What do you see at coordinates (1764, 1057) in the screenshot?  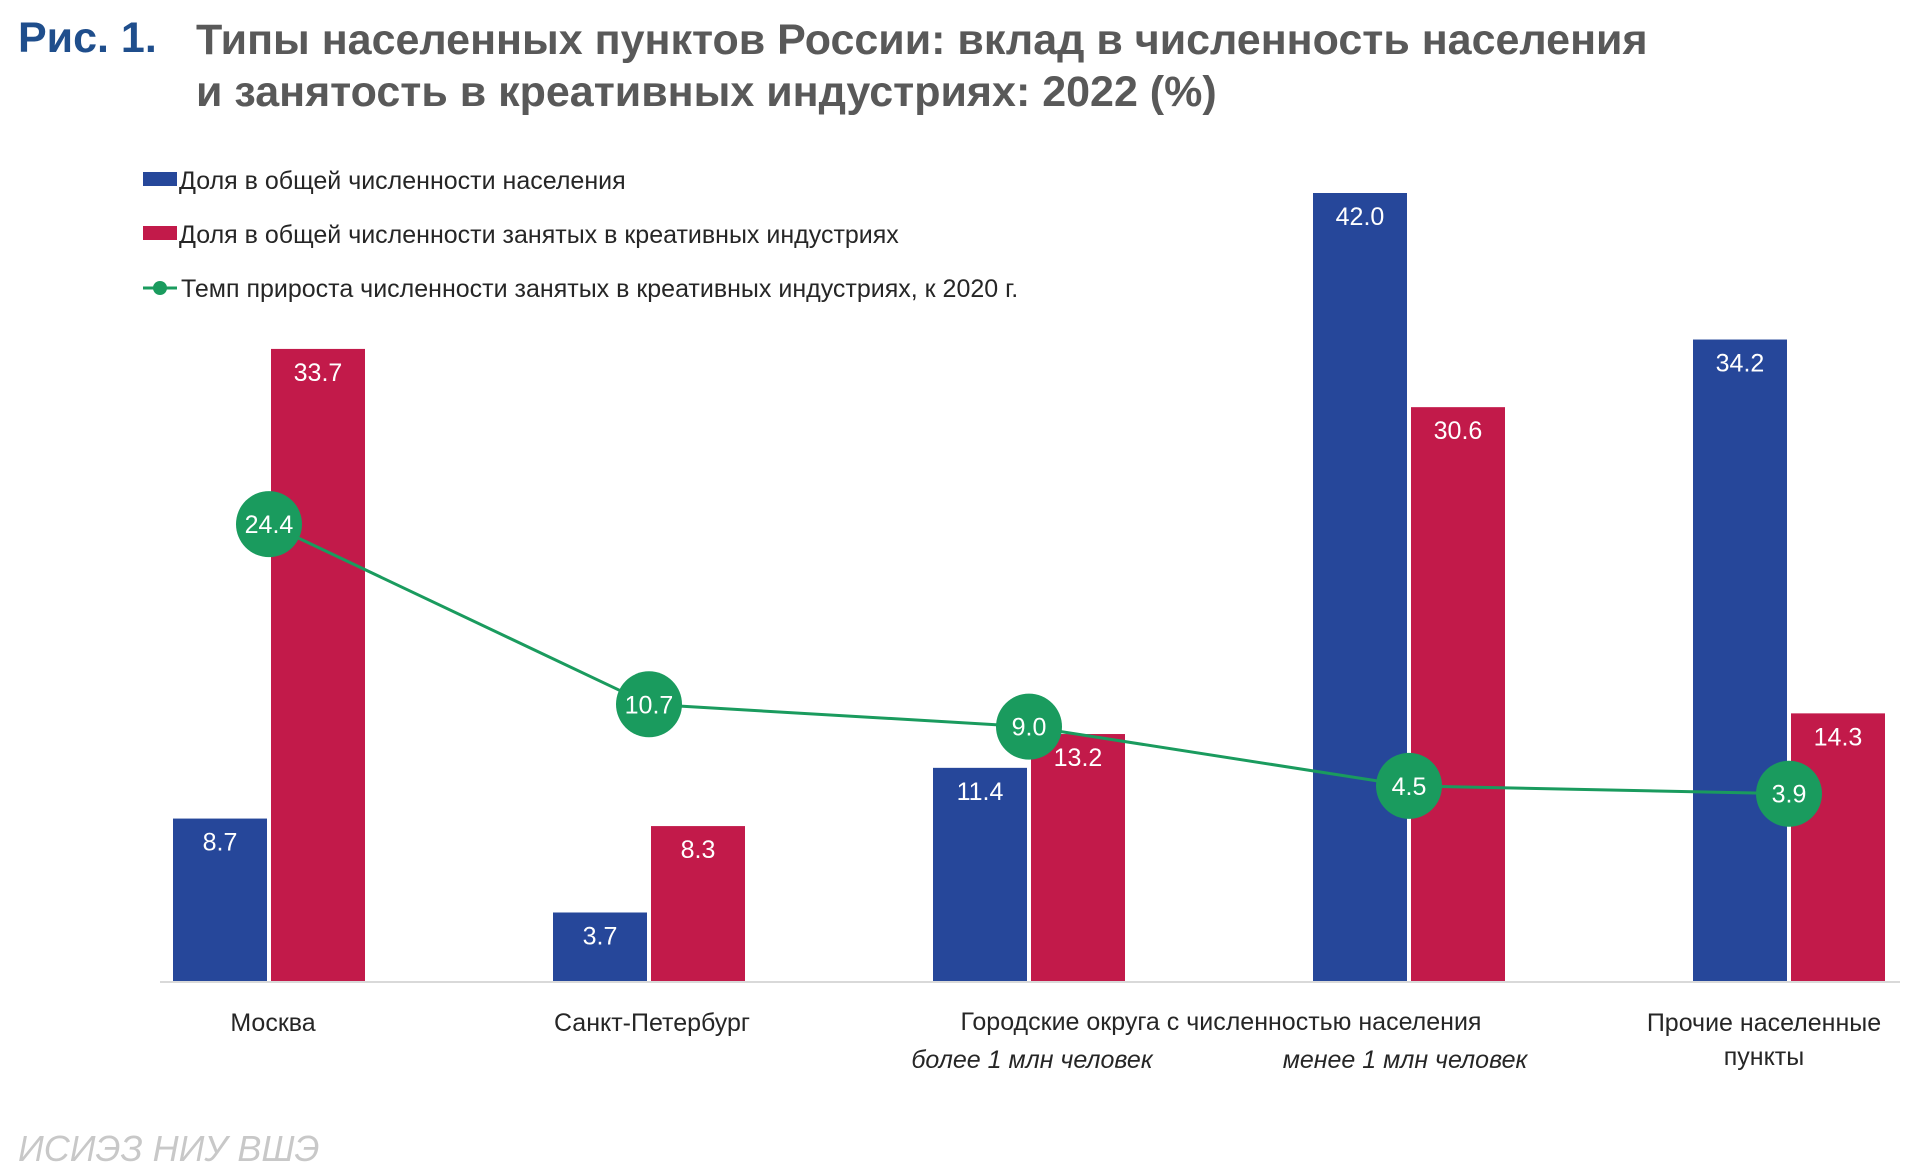 I see `category-label-5-line-2: пункты` at bounding box center [1764, 1057].